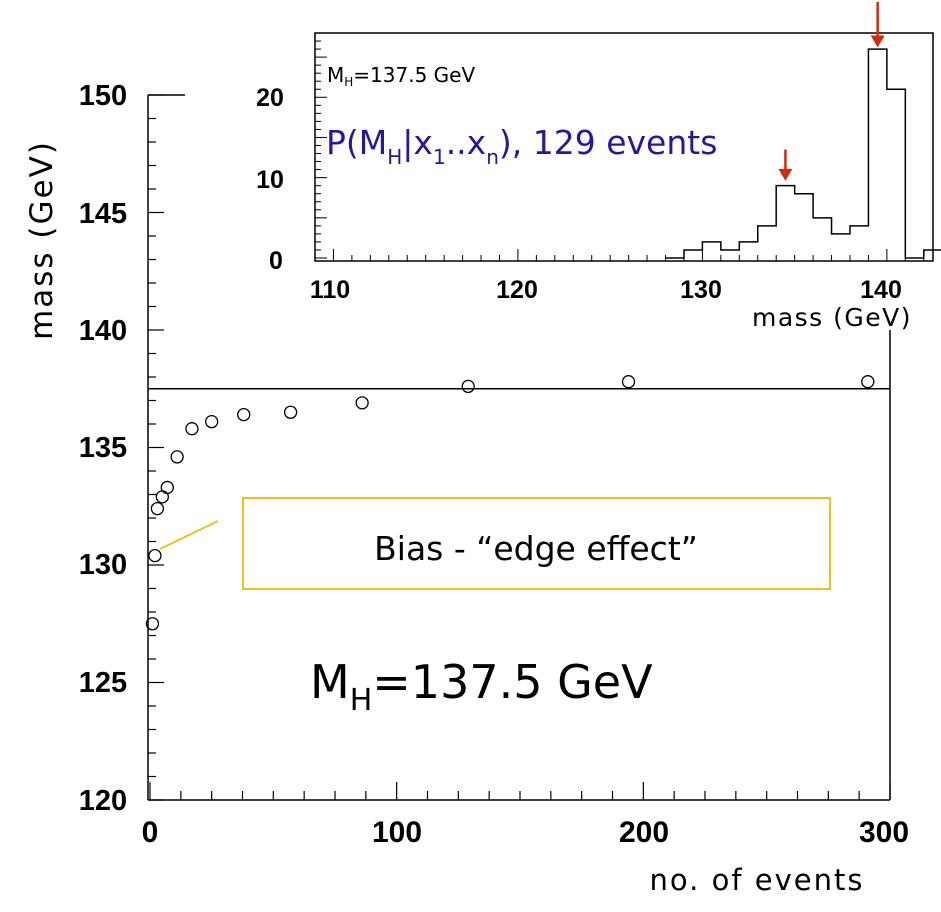 Image resolution: width=941 pixels, height=912 pixels. What do you see at coordinates (439, 157) in the screenshot?
I see `prob-sub-1: 1` at bounding box center [439, 157].